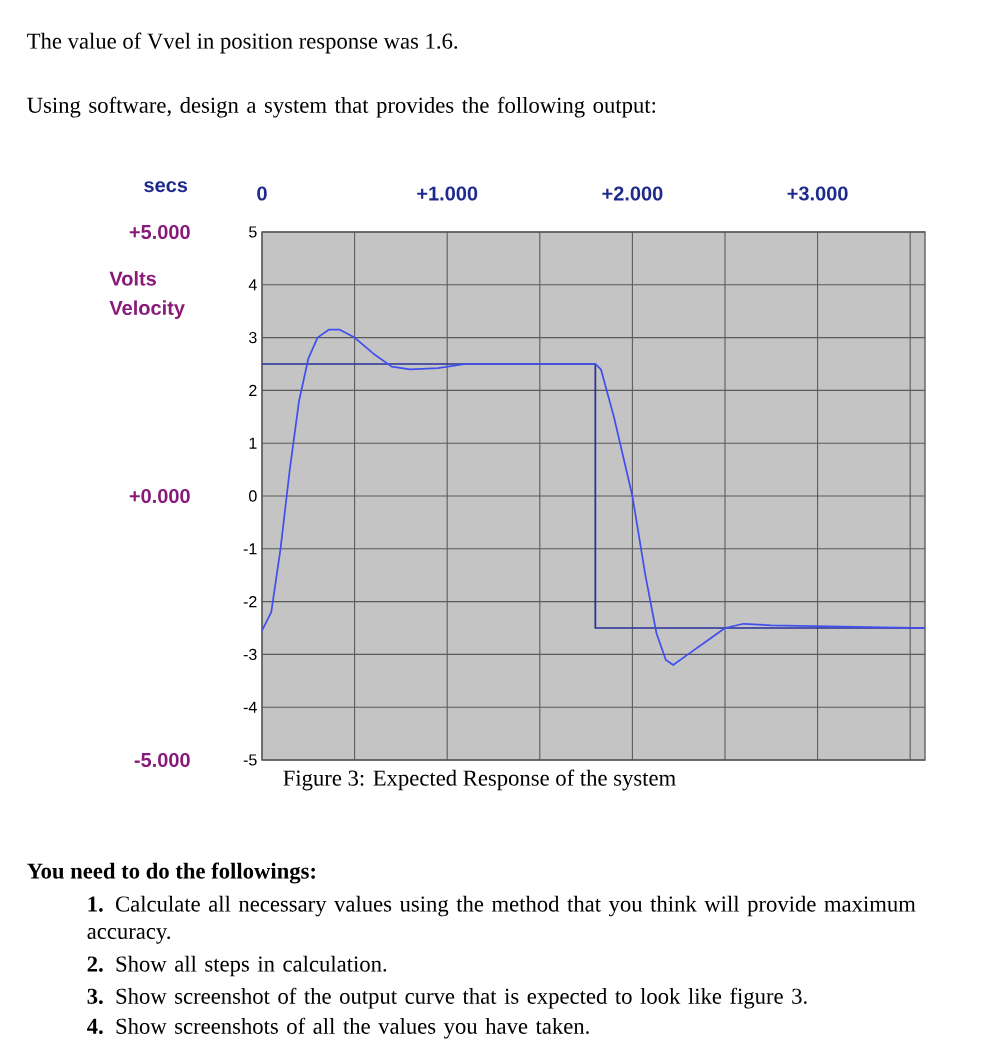  What do you see at coordinates (250, 602) in the screenshot?
I see `y-tick-label: -2` at bounding box center [250, 602].